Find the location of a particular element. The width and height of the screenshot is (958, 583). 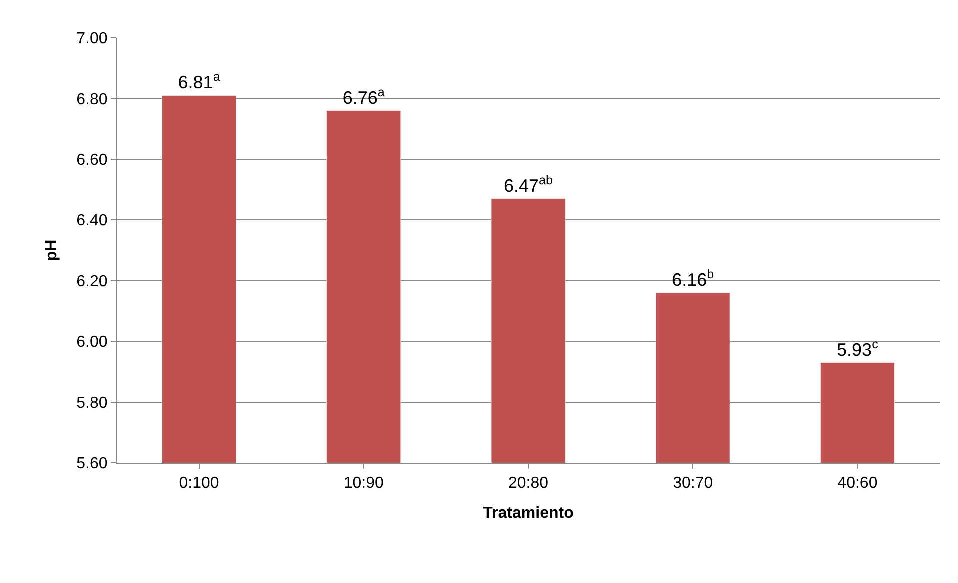

x-tick-label: 40:60 is located at coordinates (858, 483).